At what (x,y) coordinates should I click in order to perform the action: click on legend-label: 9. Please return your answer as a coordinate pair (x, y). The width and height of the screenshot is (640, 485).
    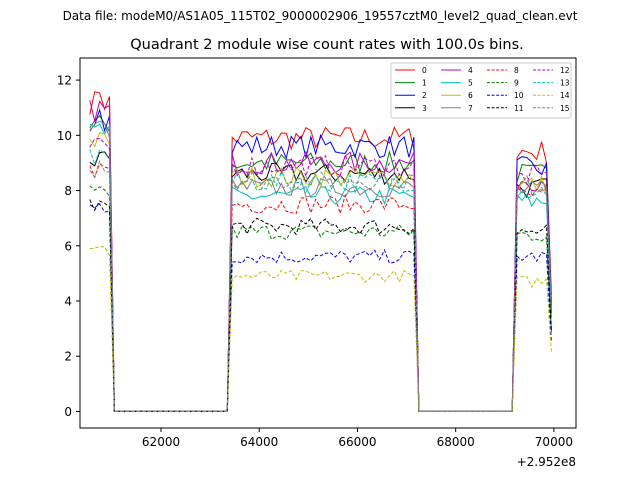
    Looking at the image, I should click on (516, 83).